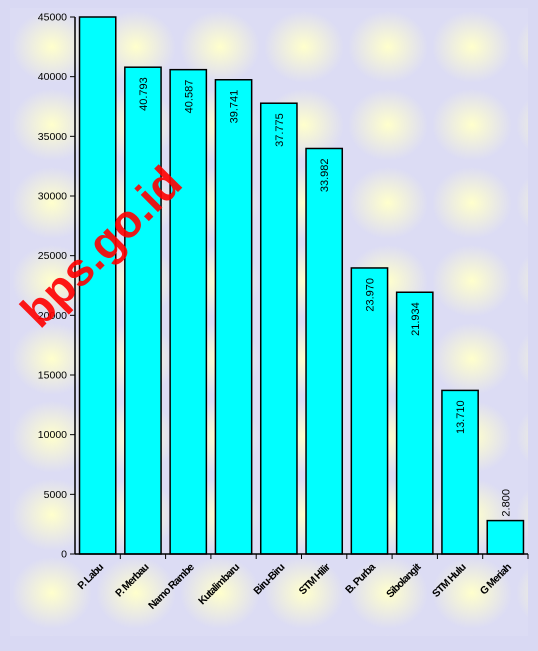  What do you see at coordinates (64, 555) in the screenshot?
I see `y-tick-label: 0` at bounding box center [64, 555].